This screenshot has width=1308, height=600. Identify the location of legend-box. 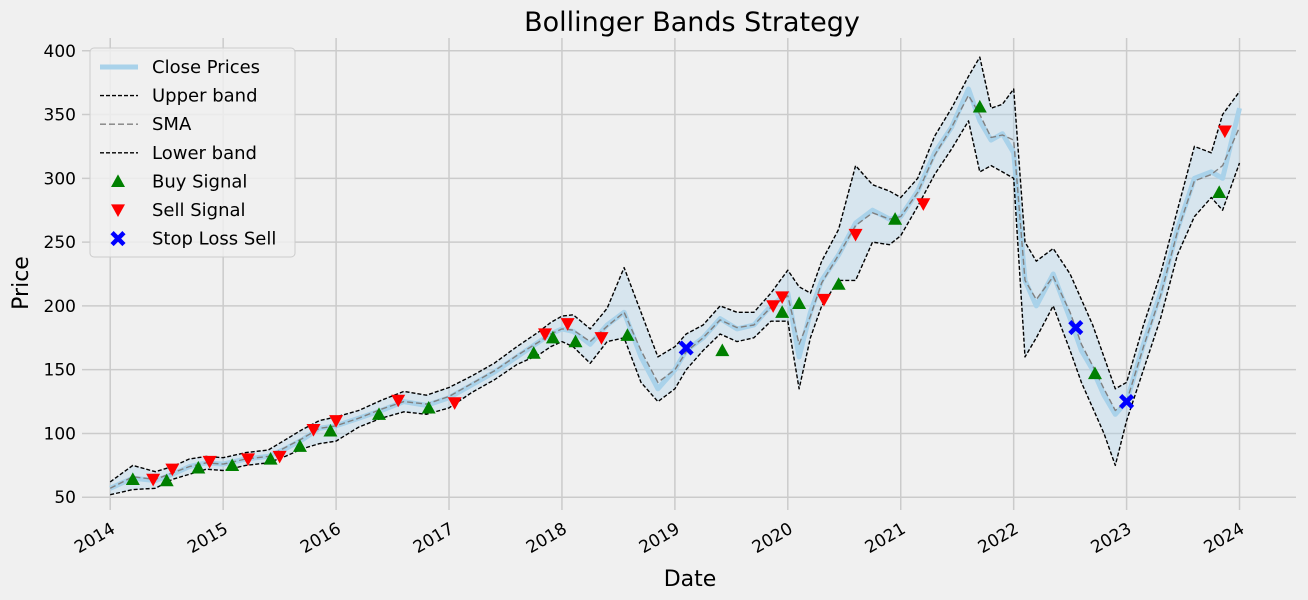
(192, 152).